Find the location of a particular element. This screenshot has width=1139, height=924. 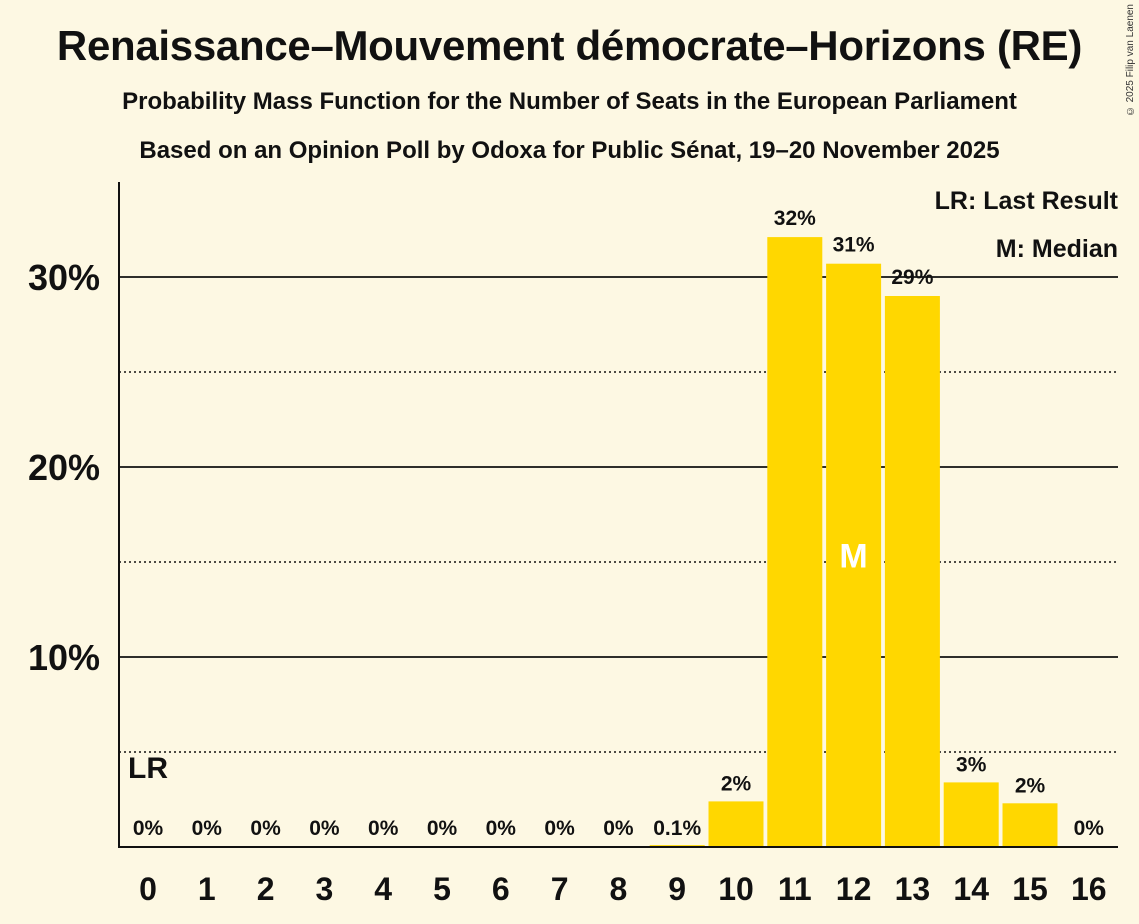

value-label: 31% is located at coordinates (854, 245).